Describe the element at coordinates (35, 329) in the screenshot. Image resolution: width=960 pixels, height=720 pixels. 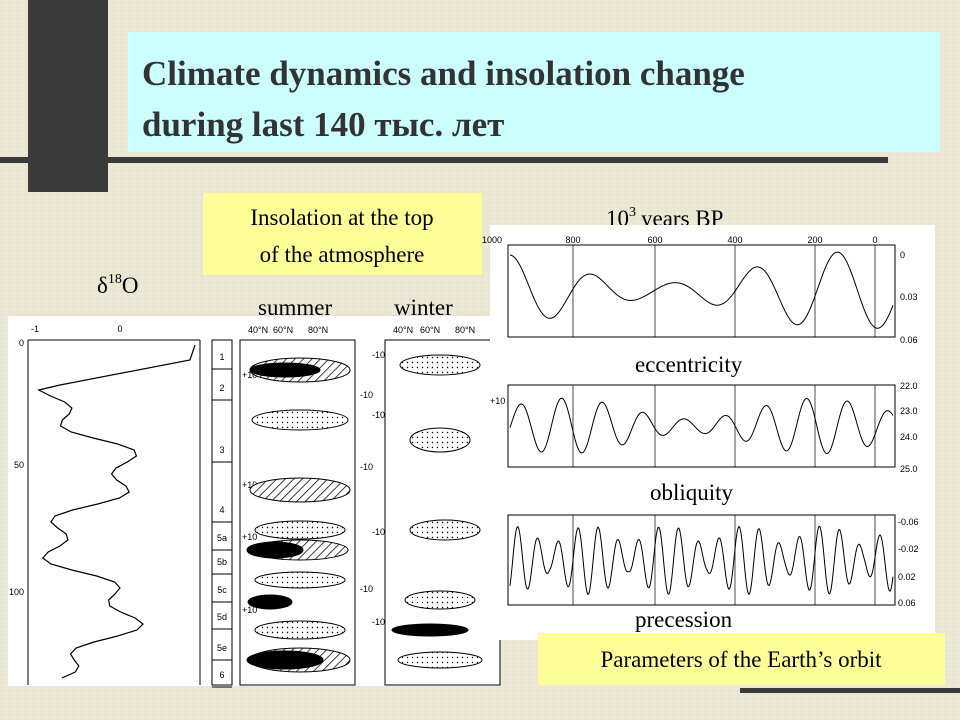
I see `tick-label: -1` at that location.